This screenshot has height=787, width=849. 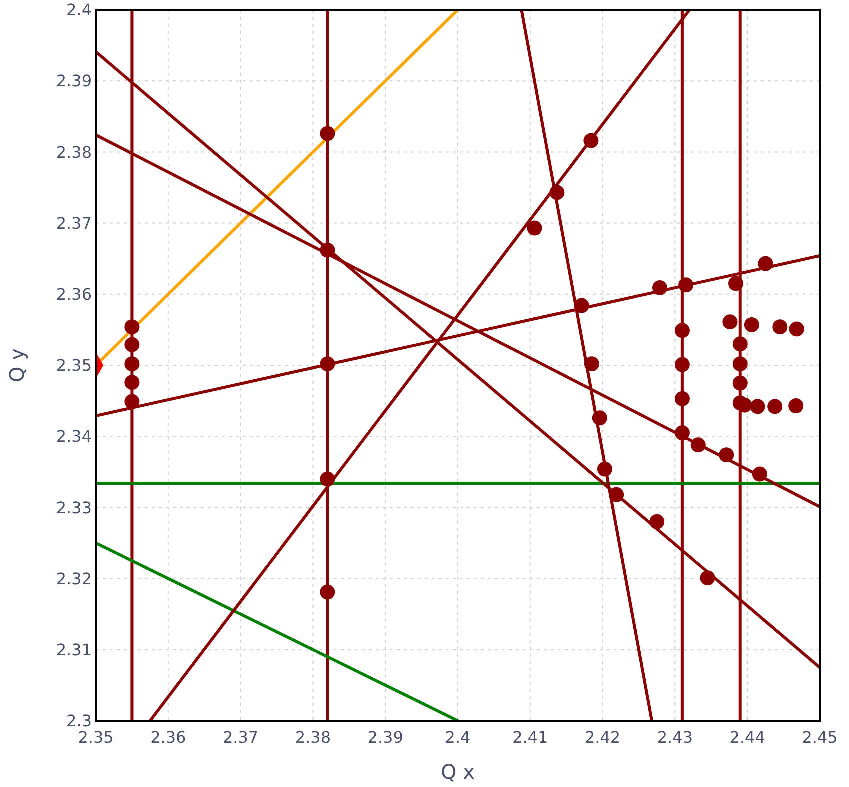 I want to click on x-axis-title: Q x, so click(x=458, y=772).